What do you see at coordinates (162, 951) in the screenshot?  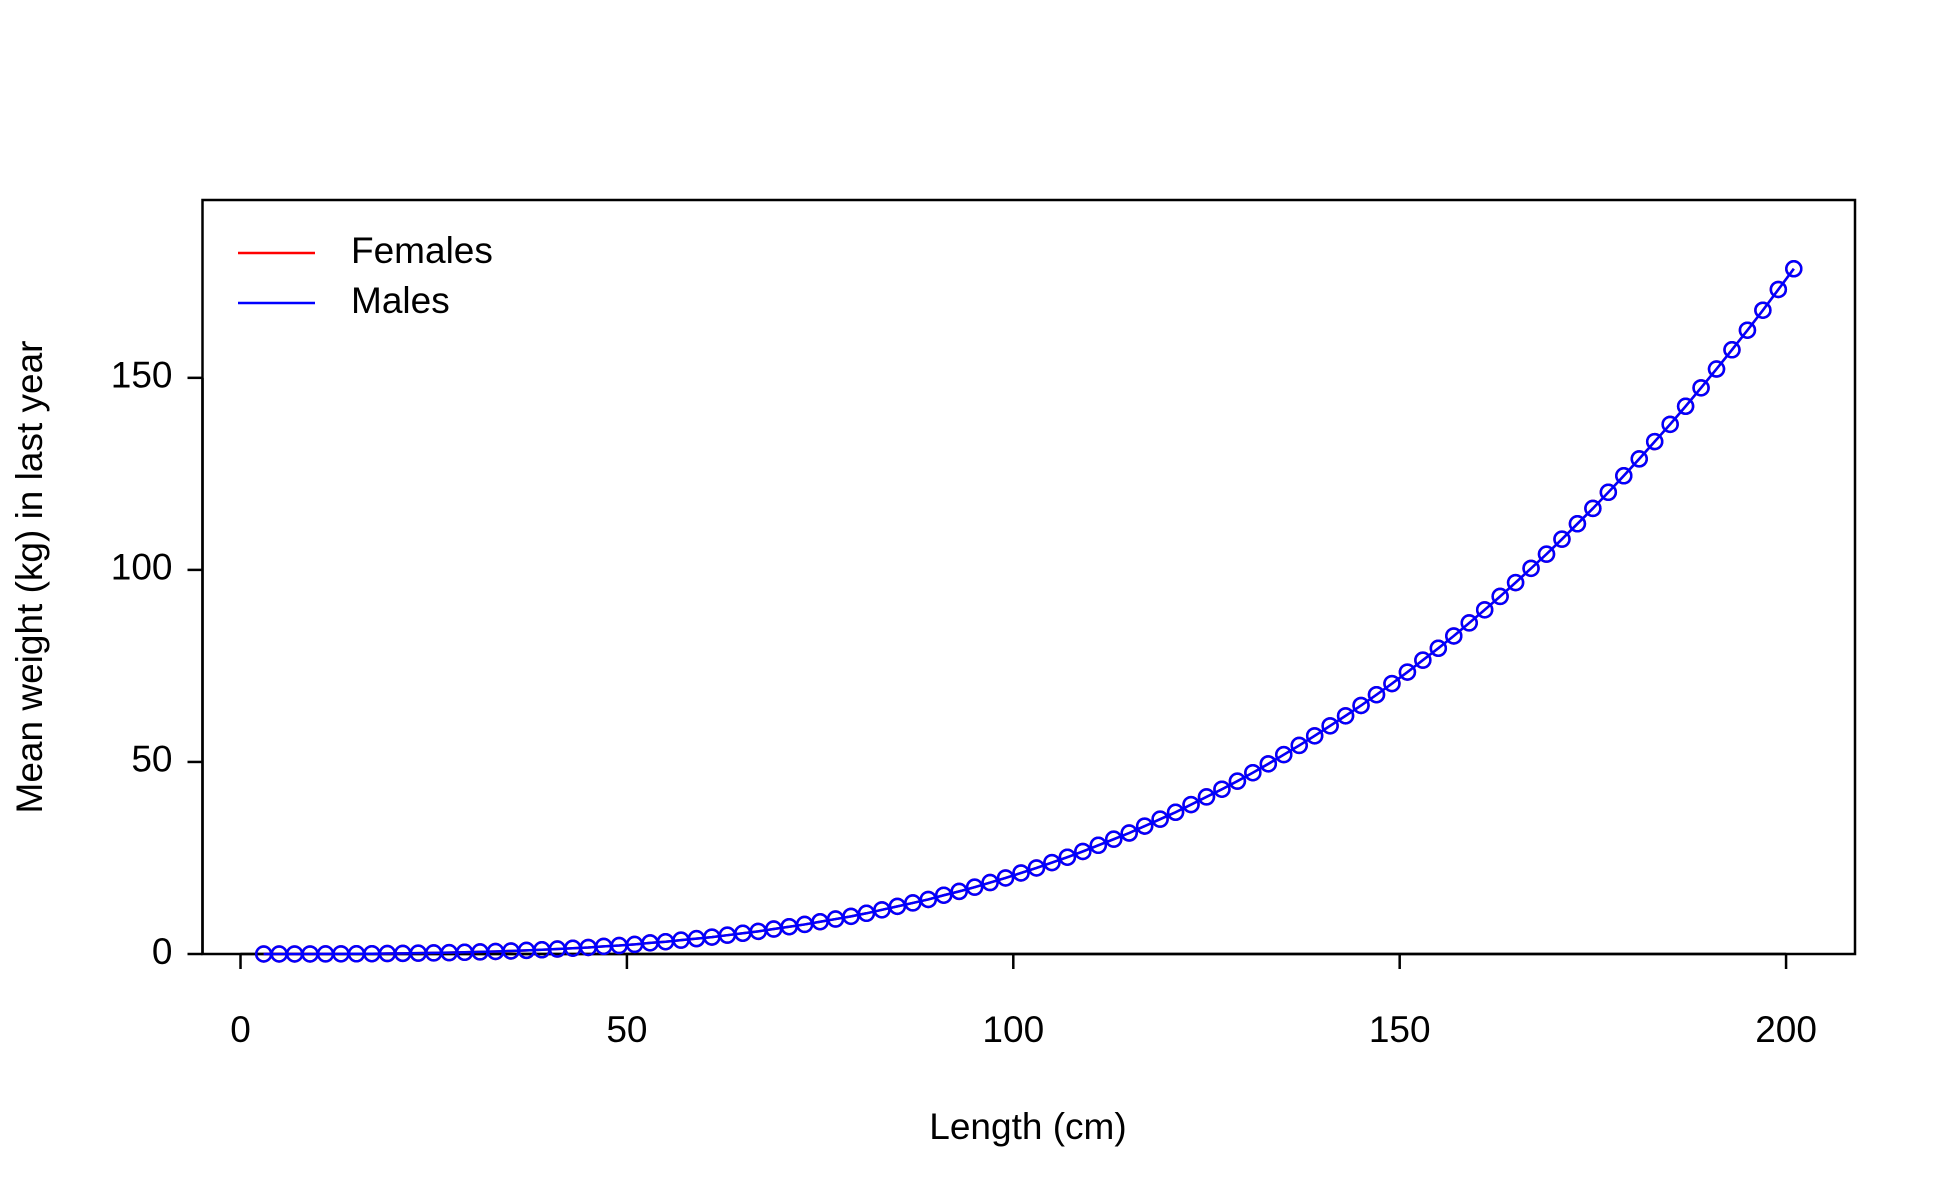 I see `y-tick-label: 0` at bounding box center [162, 951].